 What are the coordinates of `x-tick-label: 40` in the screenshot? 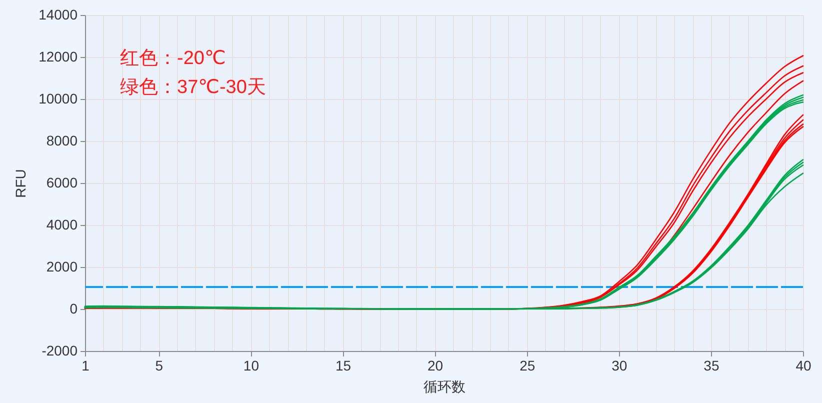 It's located at (804, 366).